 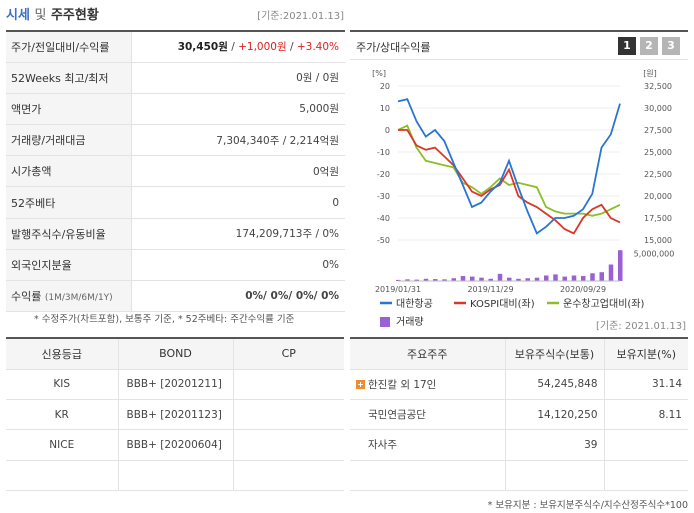 What do you see at coordinates (317, 47) in the screenshot?
I see `price-change-rate: +3.40%` at bounding box center [317, 47].